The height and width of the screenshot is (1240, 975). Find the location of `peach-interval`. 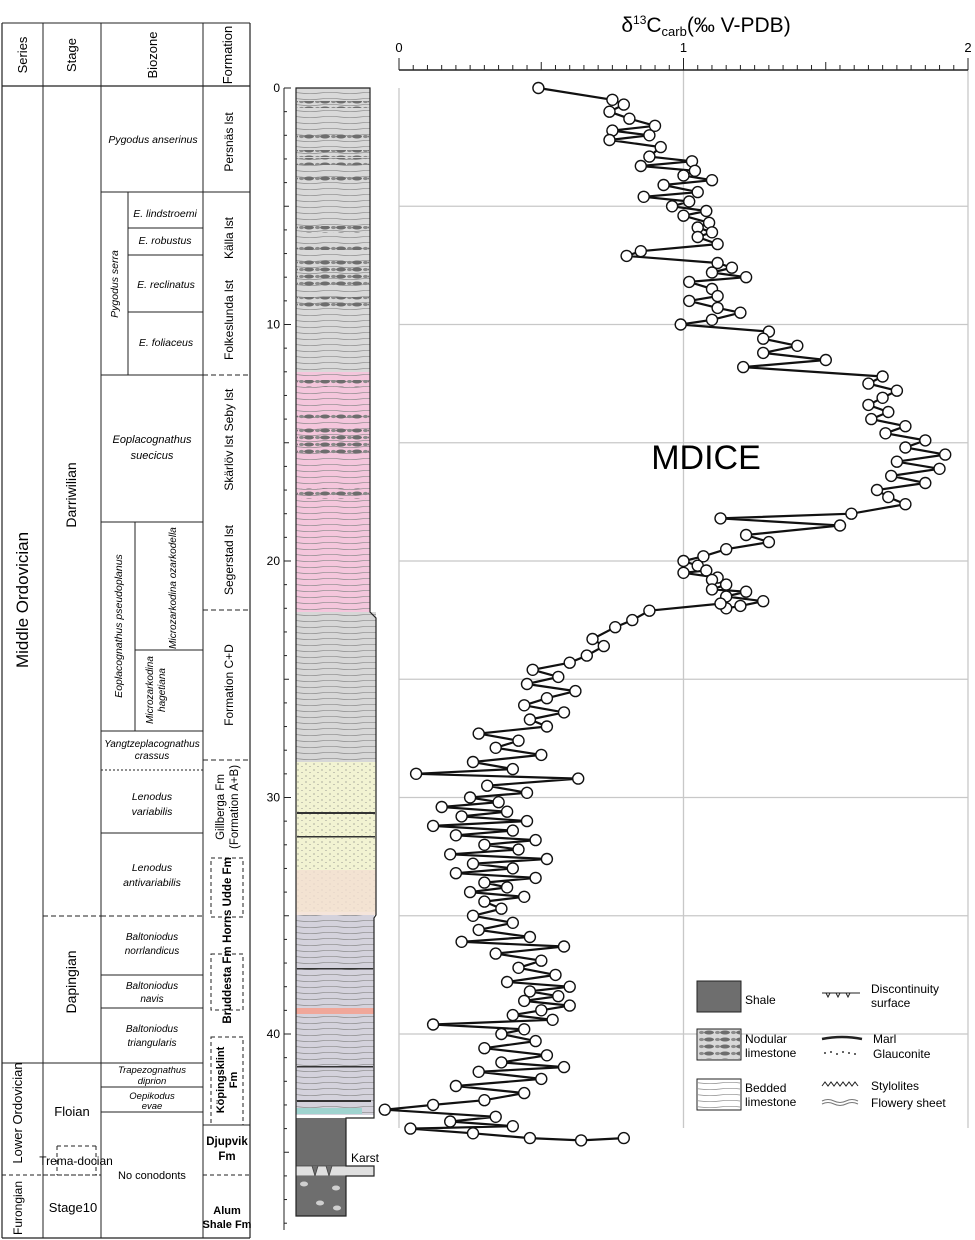

peach-interval is located at coordinates (336, 892).